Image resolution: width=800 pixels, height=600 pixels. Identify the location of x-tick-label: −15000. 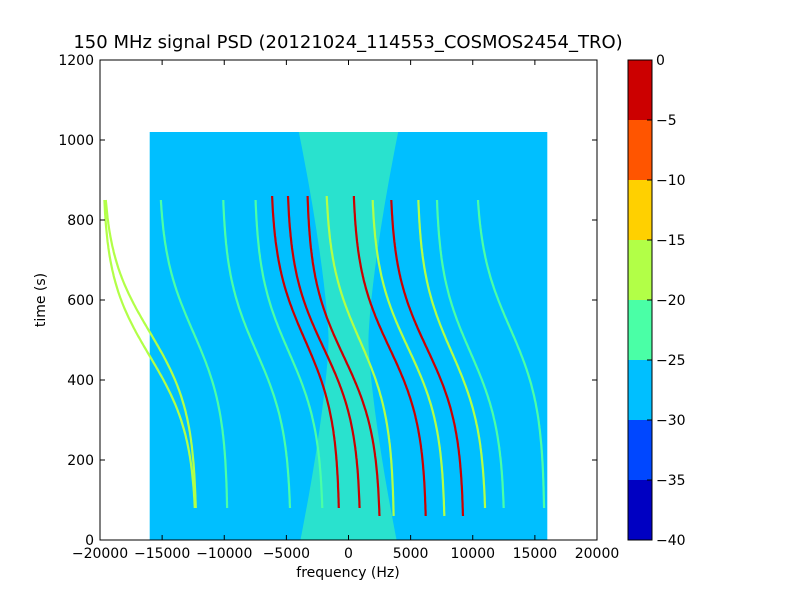
(162, 554).